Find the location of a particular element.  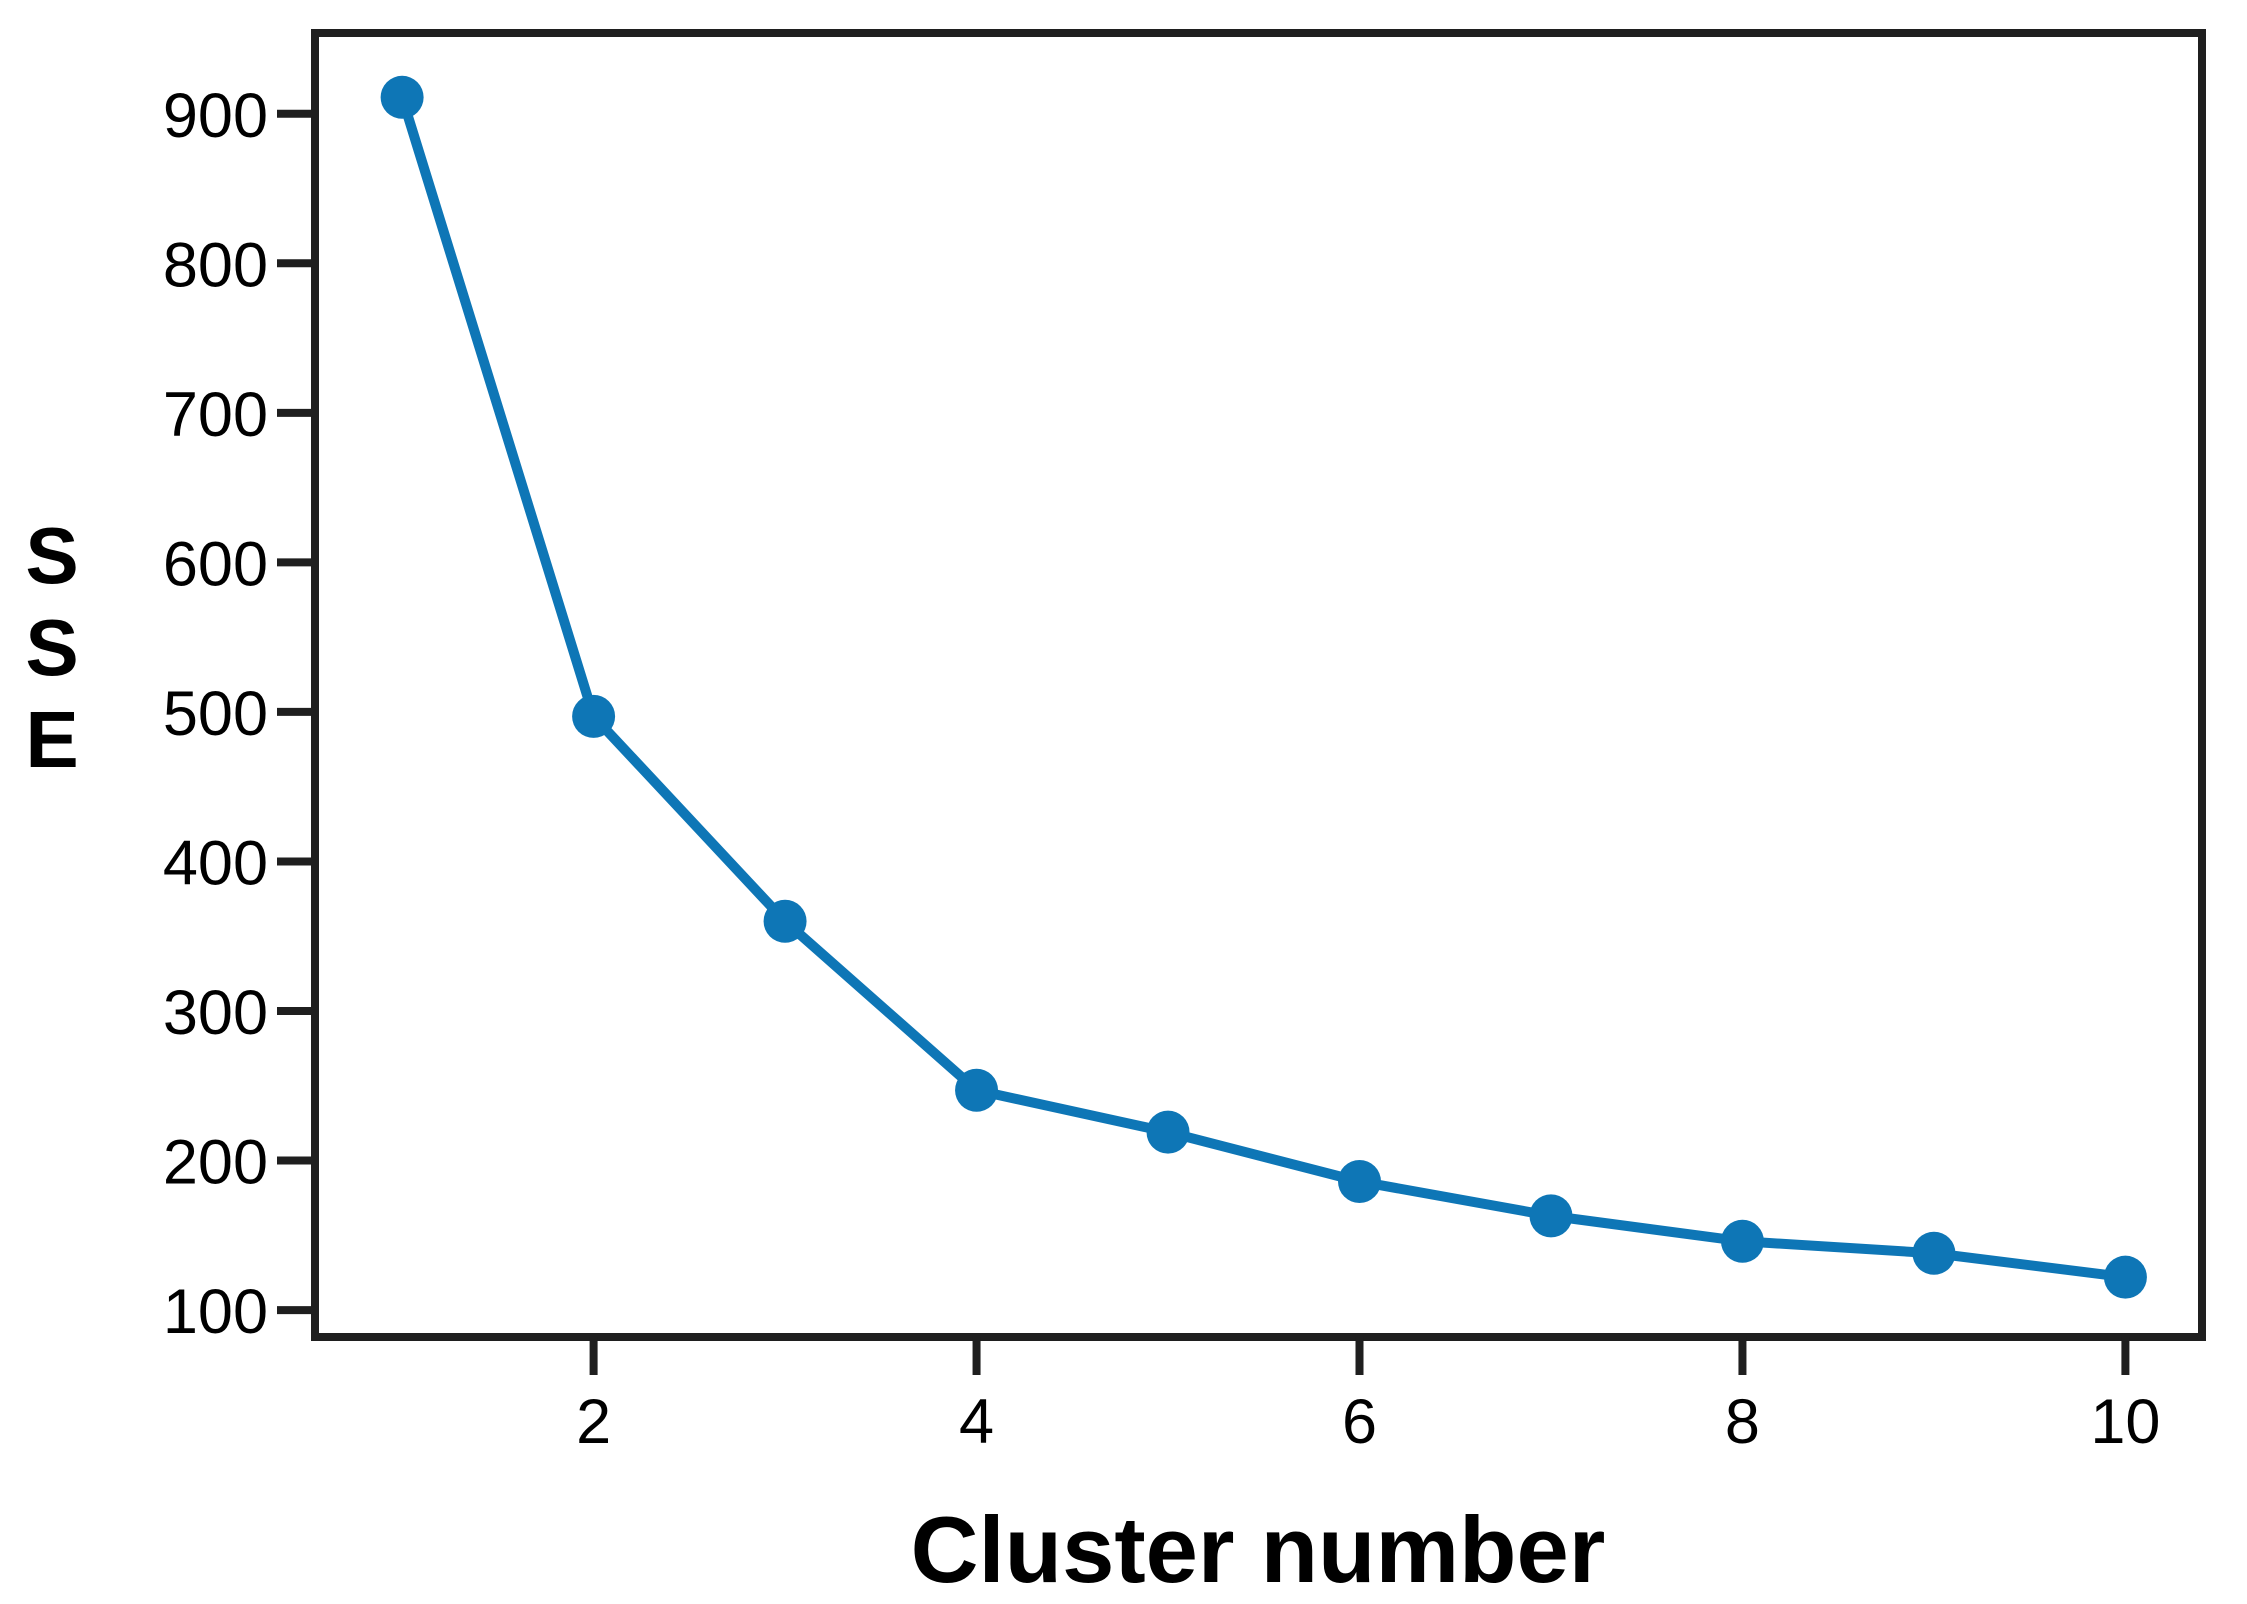

y-tick-label: 800 is located at coordinates (215, 265).